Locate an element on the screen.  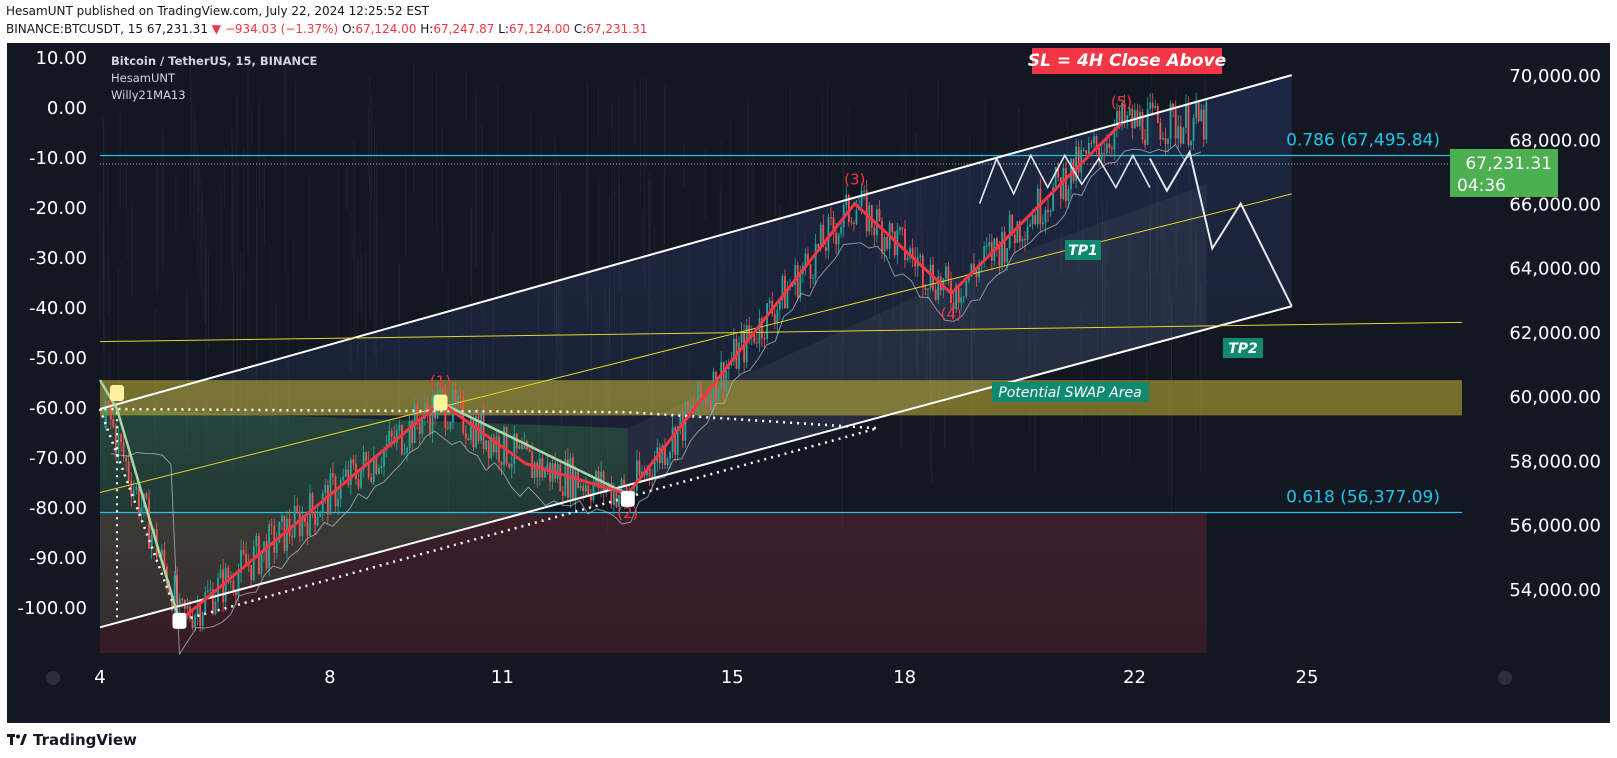
left-axis-tick: -100.00 is located at coordinates (52, 608).